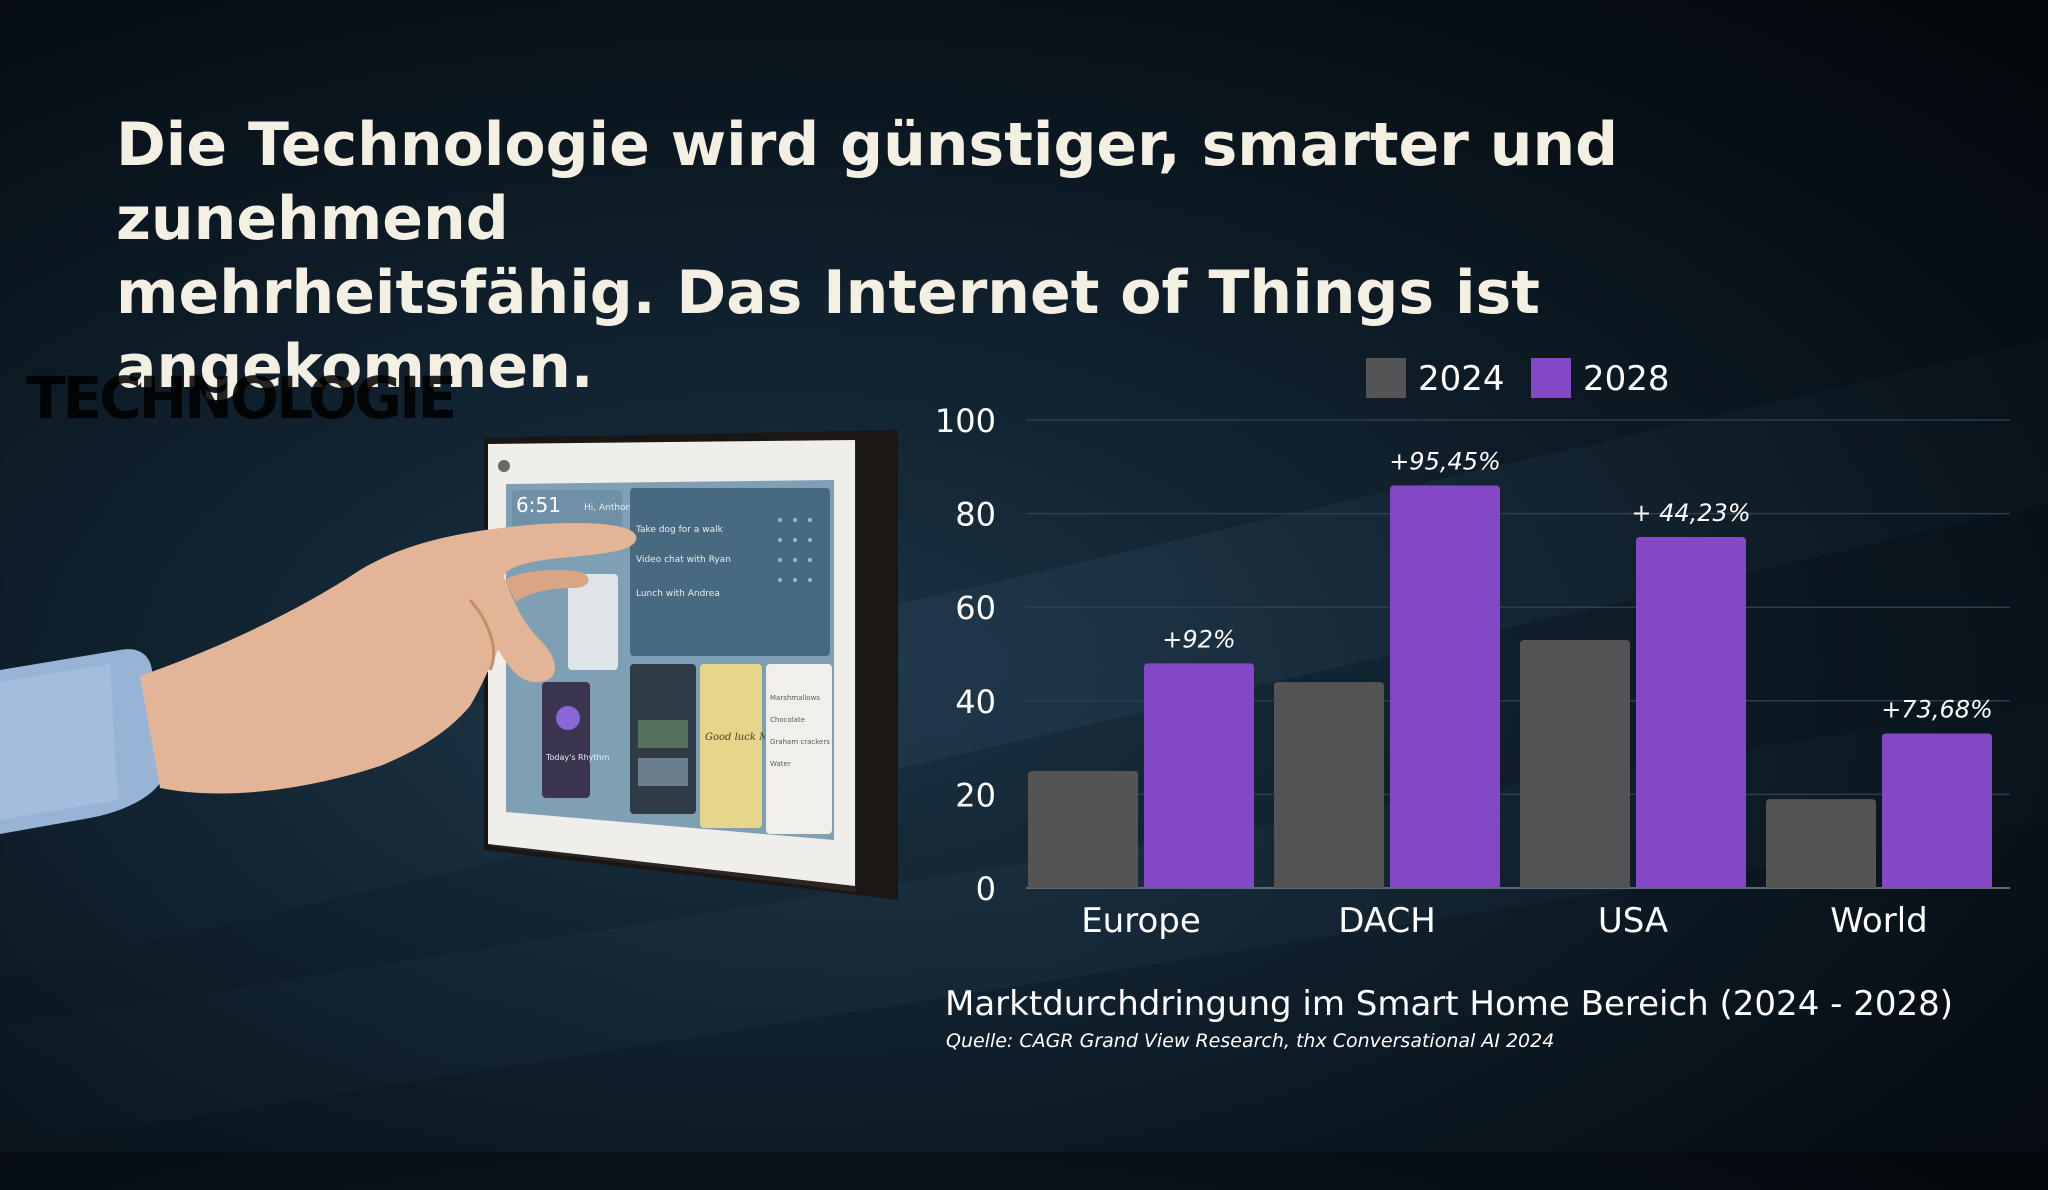 This screenshot has width=2048, height=1190. Describe the element at coordinates (1626, 379) in the screenshot. I see `legend-label: 2028` at that location.